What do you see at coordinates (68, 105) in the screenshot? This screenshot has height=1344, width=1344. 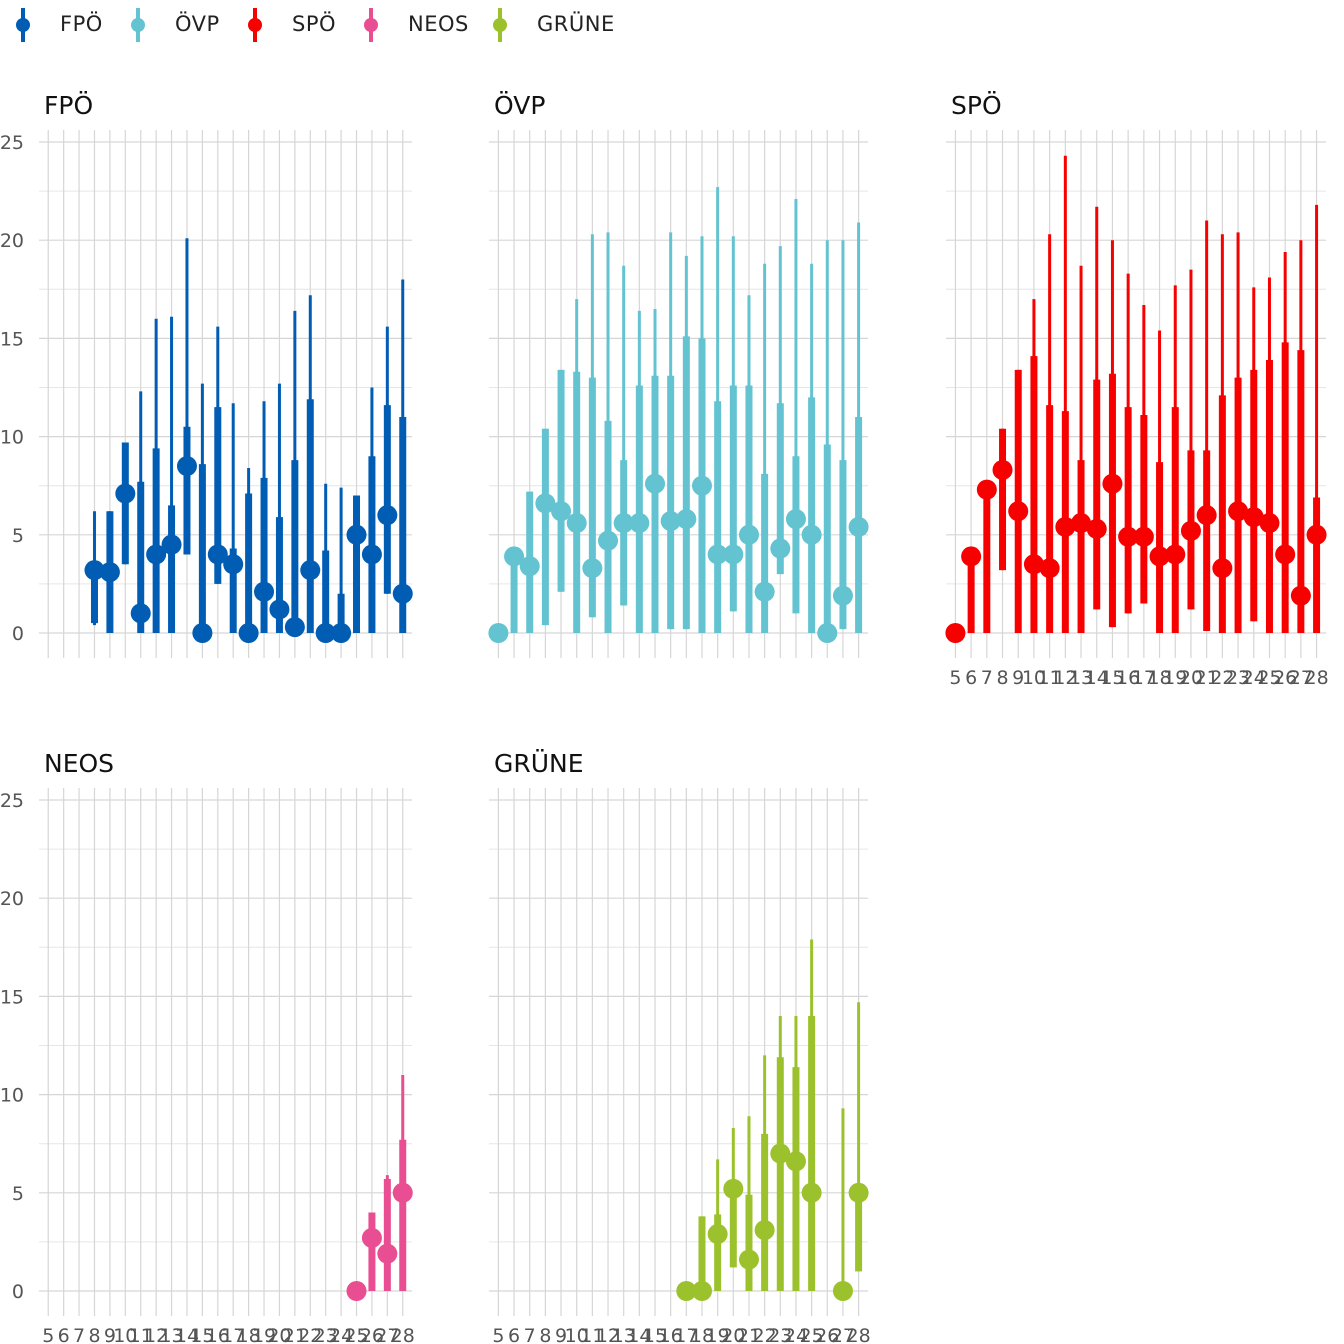 I see `facet-title: FPÖ` at bounding box center [68, 105].